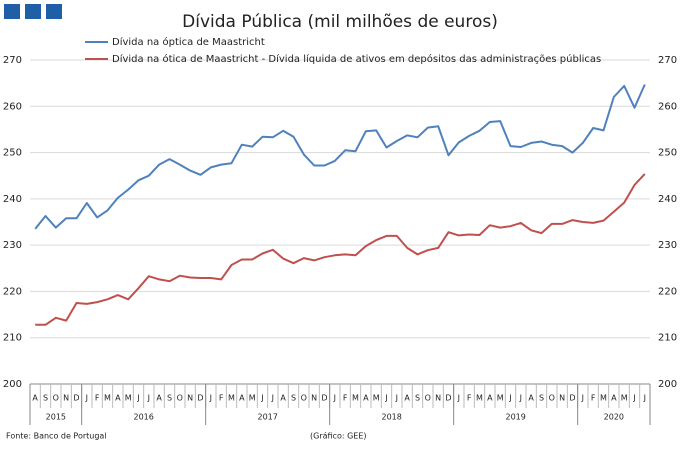  Describe the element at coordinates (667, 60) in the screenshot. I see `y2-tick-label: 270` at that location.